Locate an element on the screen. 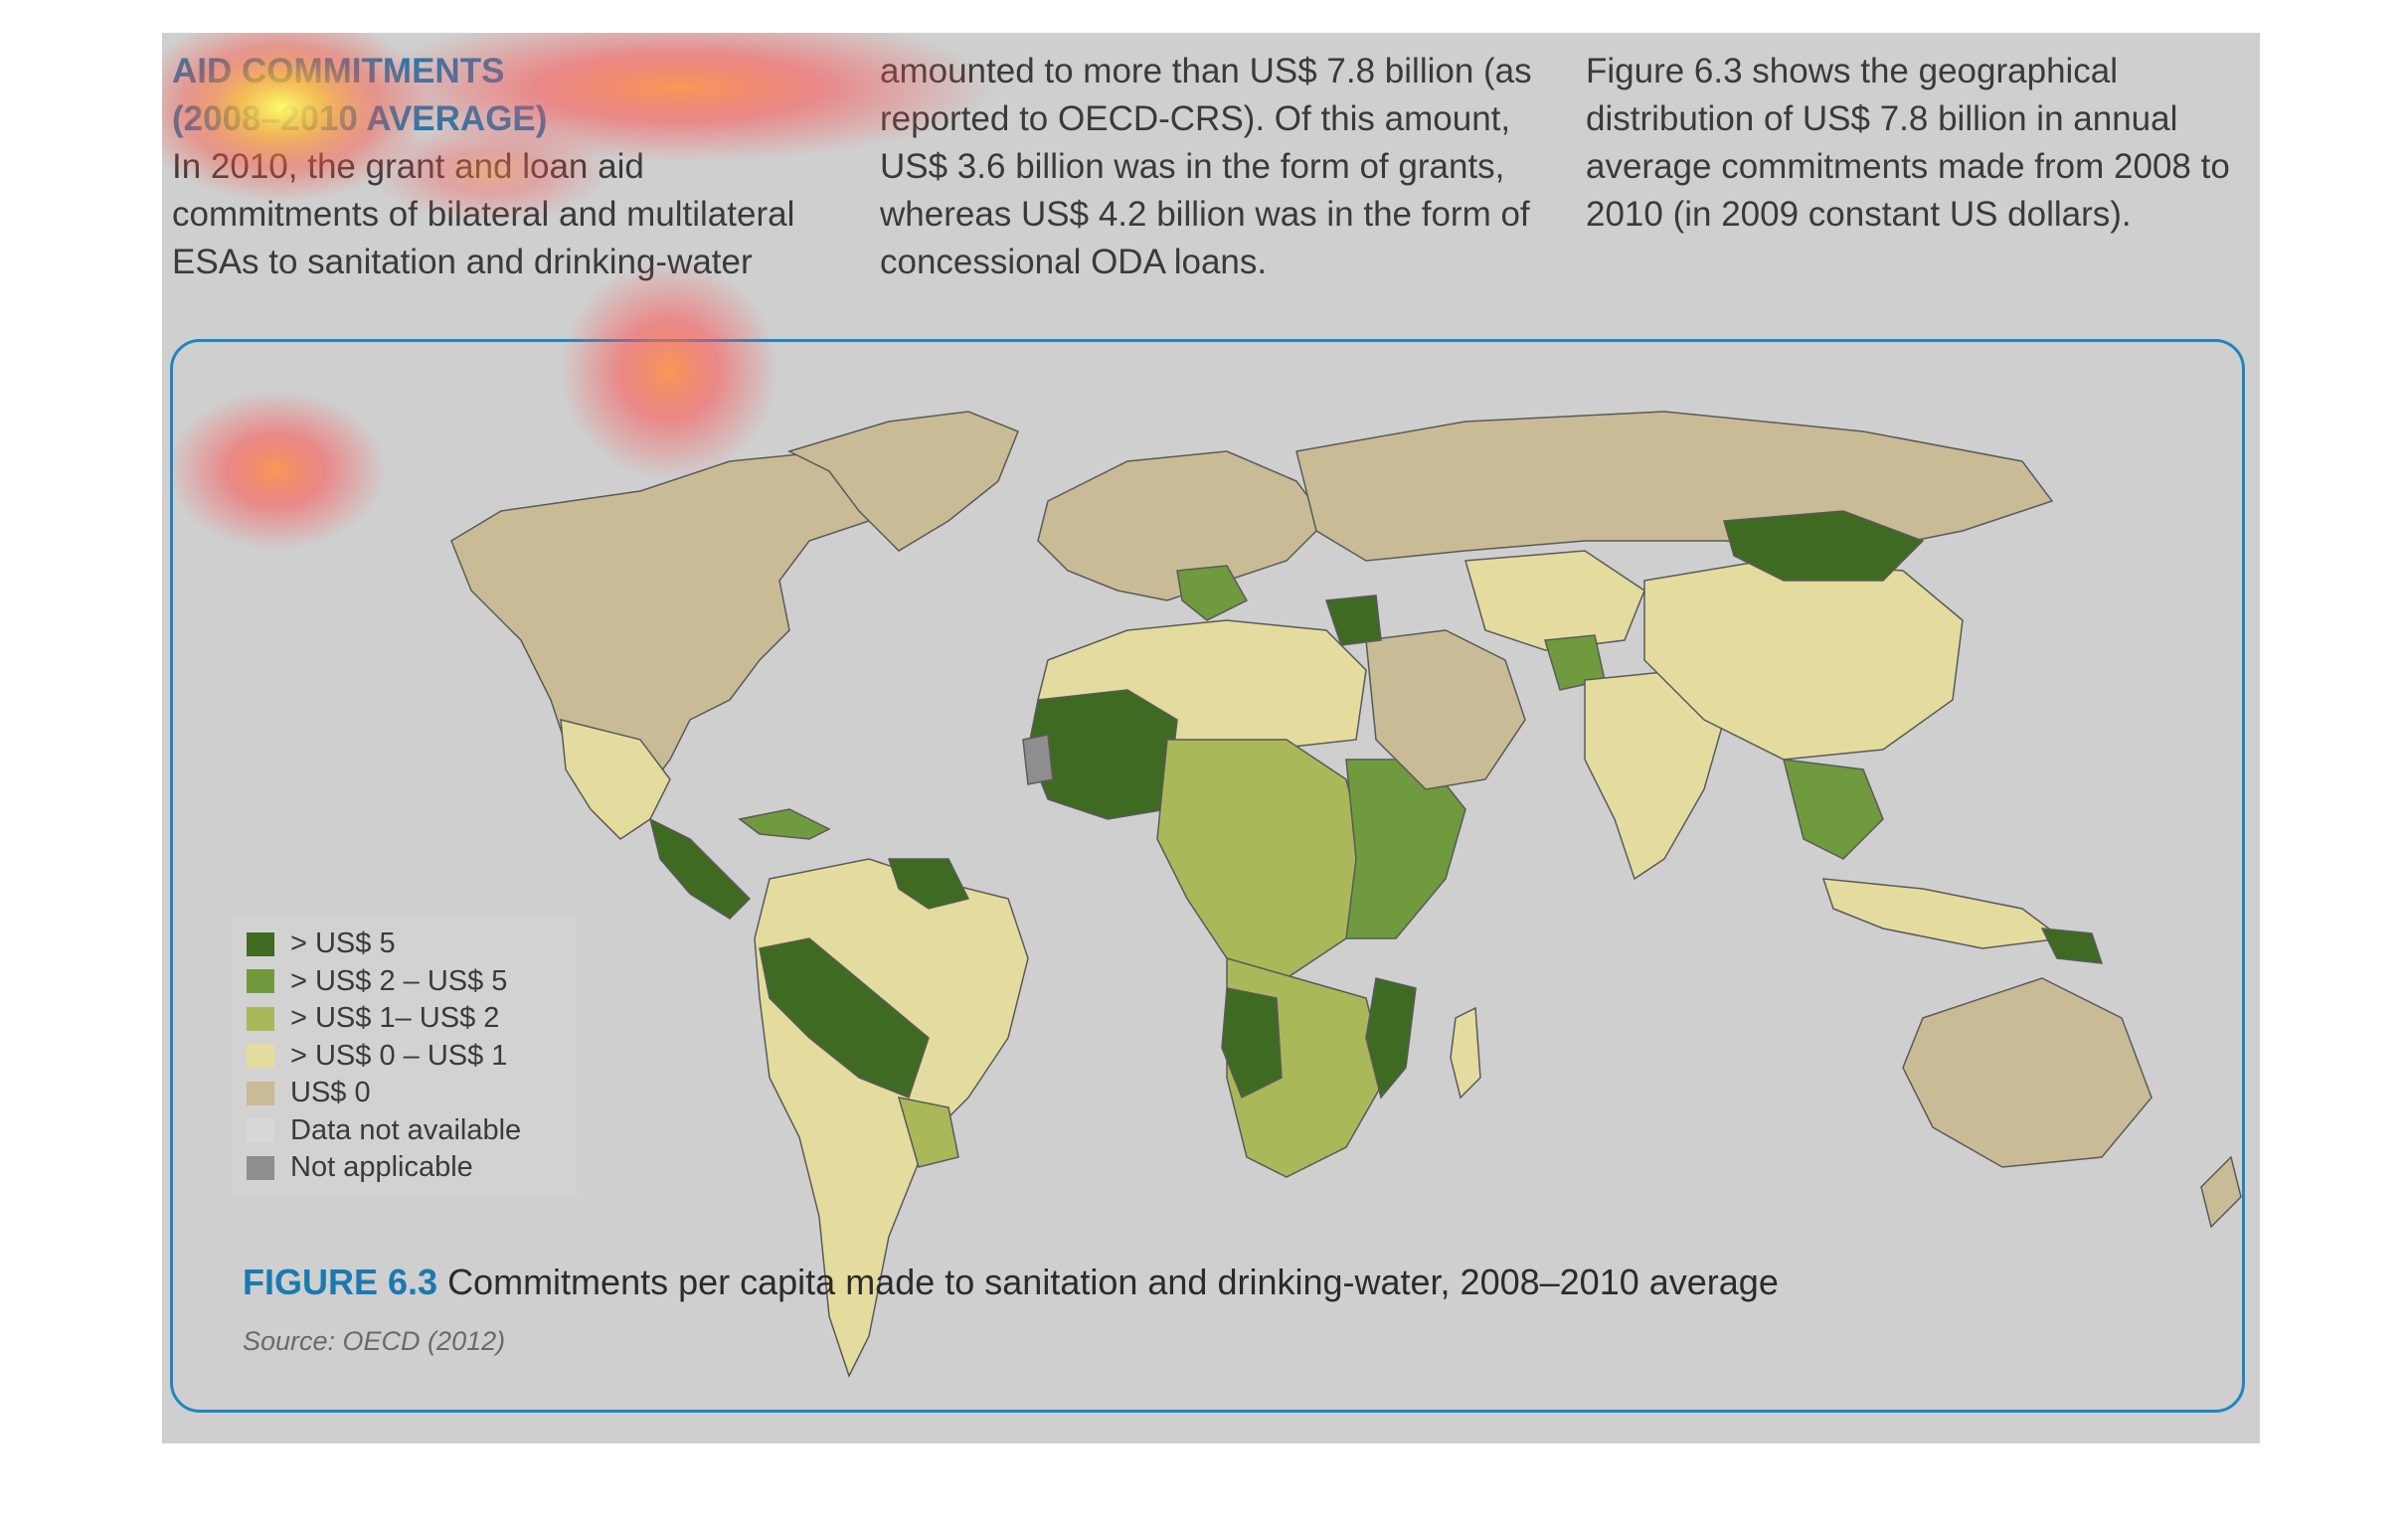 The width and height of the screenshot is (2408, 1521). legend-label: > US$ 5 is located at coordinates (343, 944).